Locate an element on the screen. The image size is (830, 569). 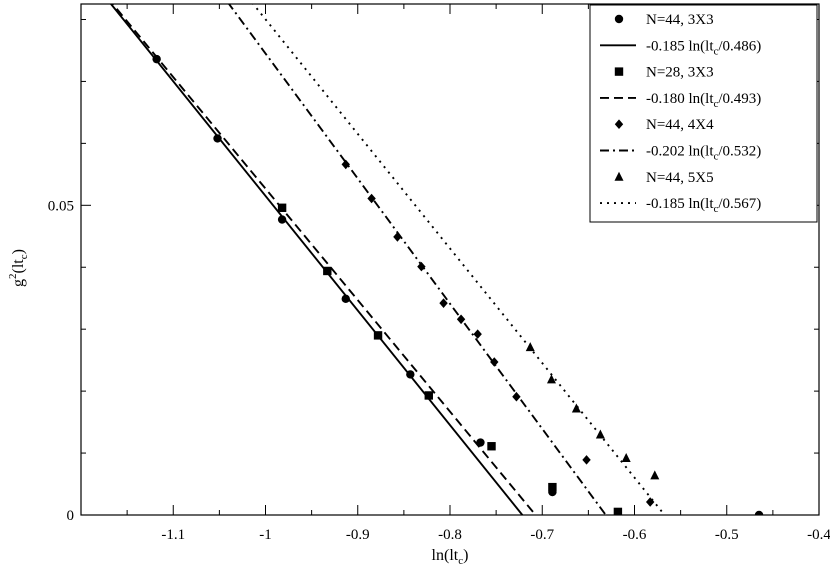
legend-entry: N=28, 3X3 is located at coordinates (664, 73).